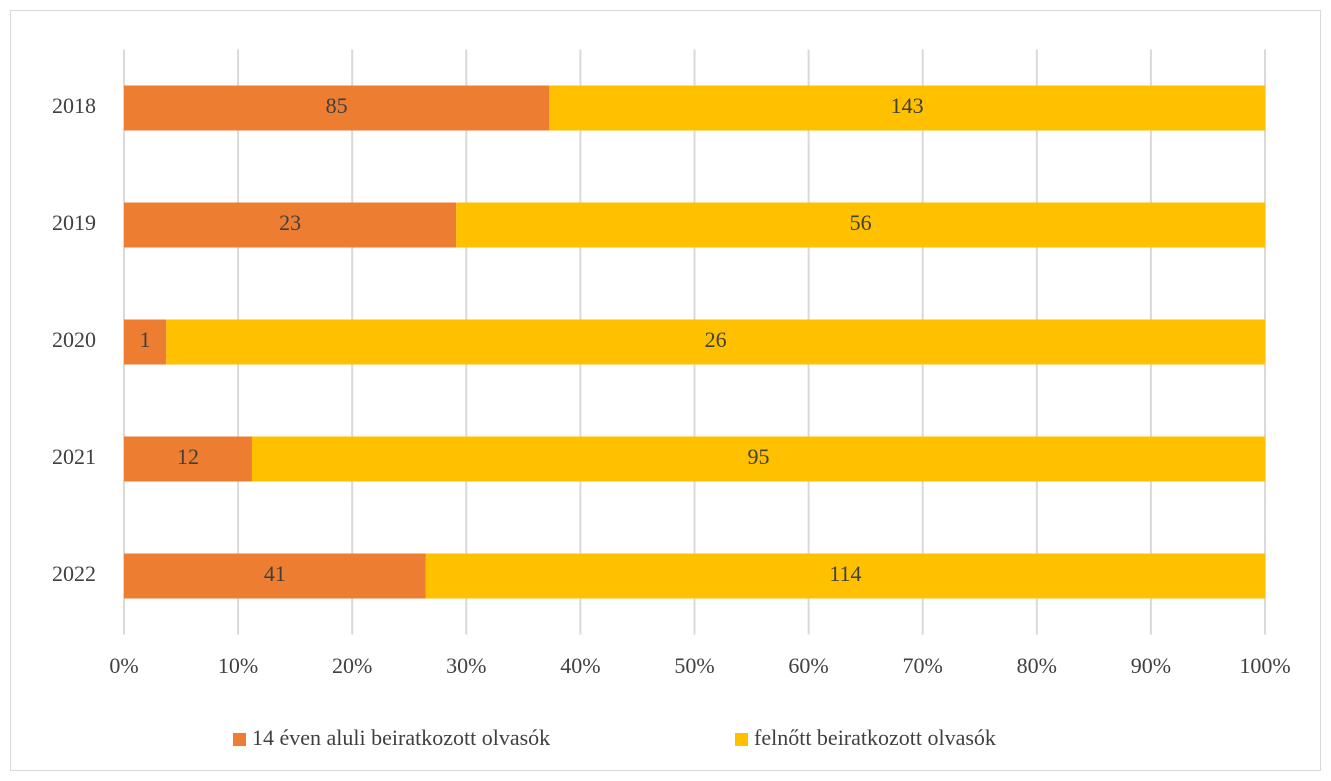 The height and width of the screenshot is (781, 1331). I want to click on x-tick-label: 60%, so click(808, 665).